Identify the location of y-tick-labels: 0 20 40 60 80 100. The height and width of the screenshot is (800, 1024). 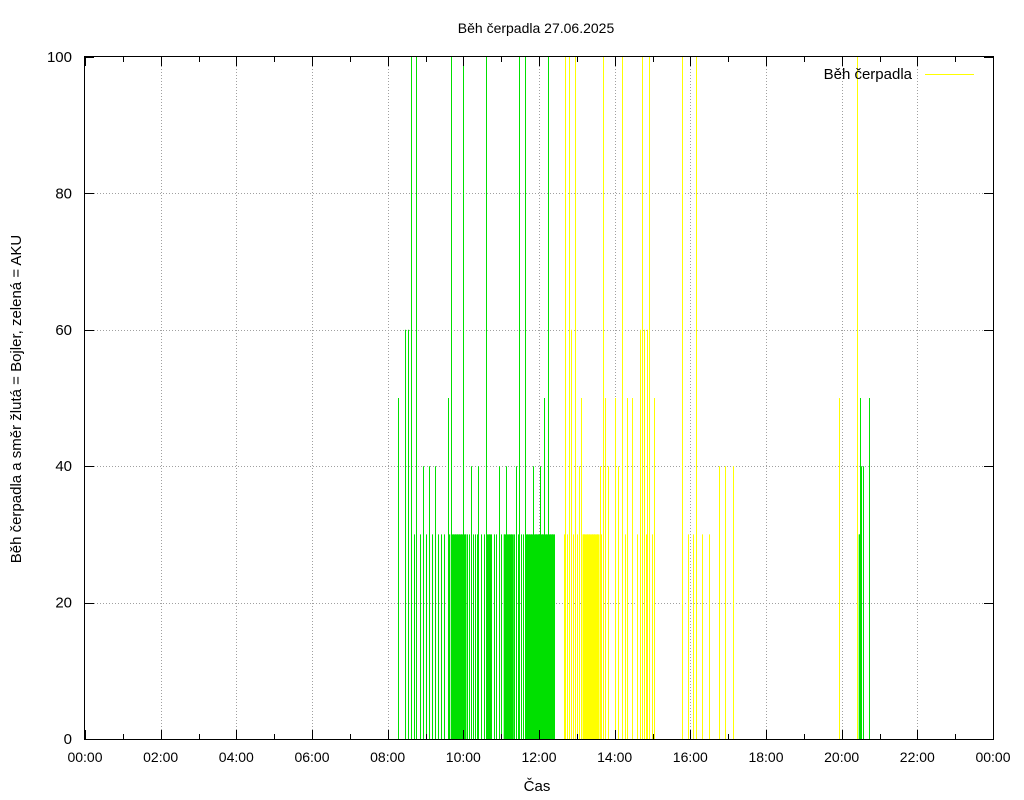
(59, 398).